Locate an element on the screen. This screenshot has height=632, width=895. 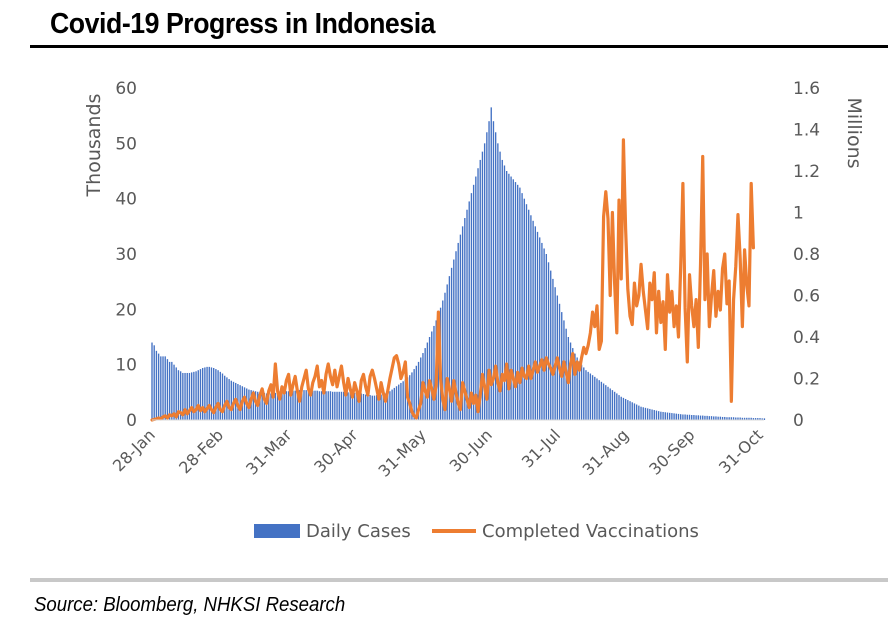
x-axis-tick-label: 31-Oct is located at coordinates (741, 451).